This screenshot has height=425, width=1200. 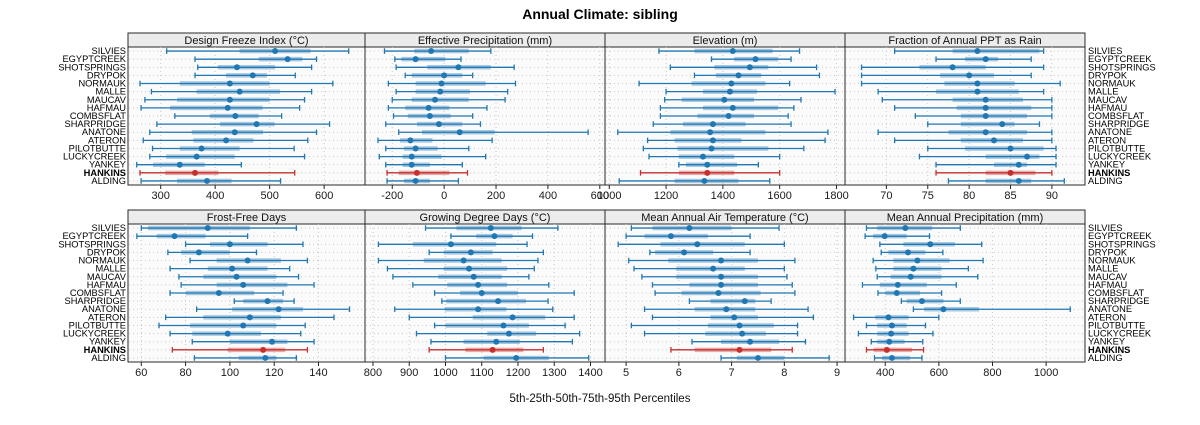 I want to click on panel-frost-free-days: Frost-Free Days 60 80 100 120 140, so click(x=246, y=294).